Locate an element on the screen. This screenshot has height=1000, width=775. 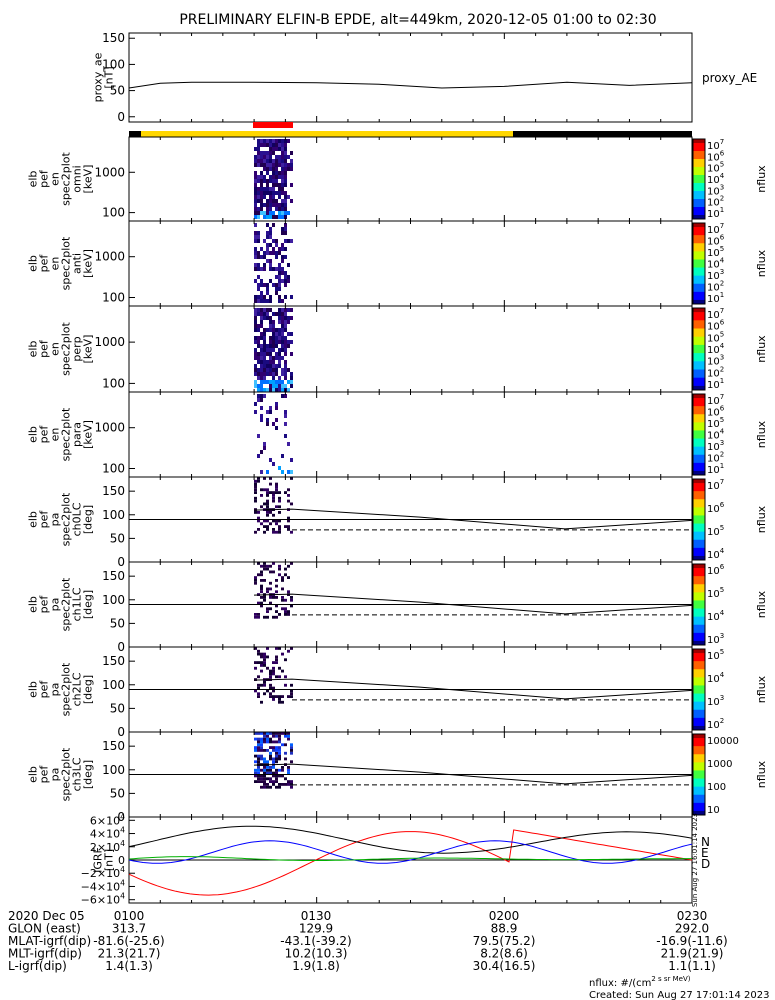
y-tick-label: 100 is located at coordinates (113, 383).